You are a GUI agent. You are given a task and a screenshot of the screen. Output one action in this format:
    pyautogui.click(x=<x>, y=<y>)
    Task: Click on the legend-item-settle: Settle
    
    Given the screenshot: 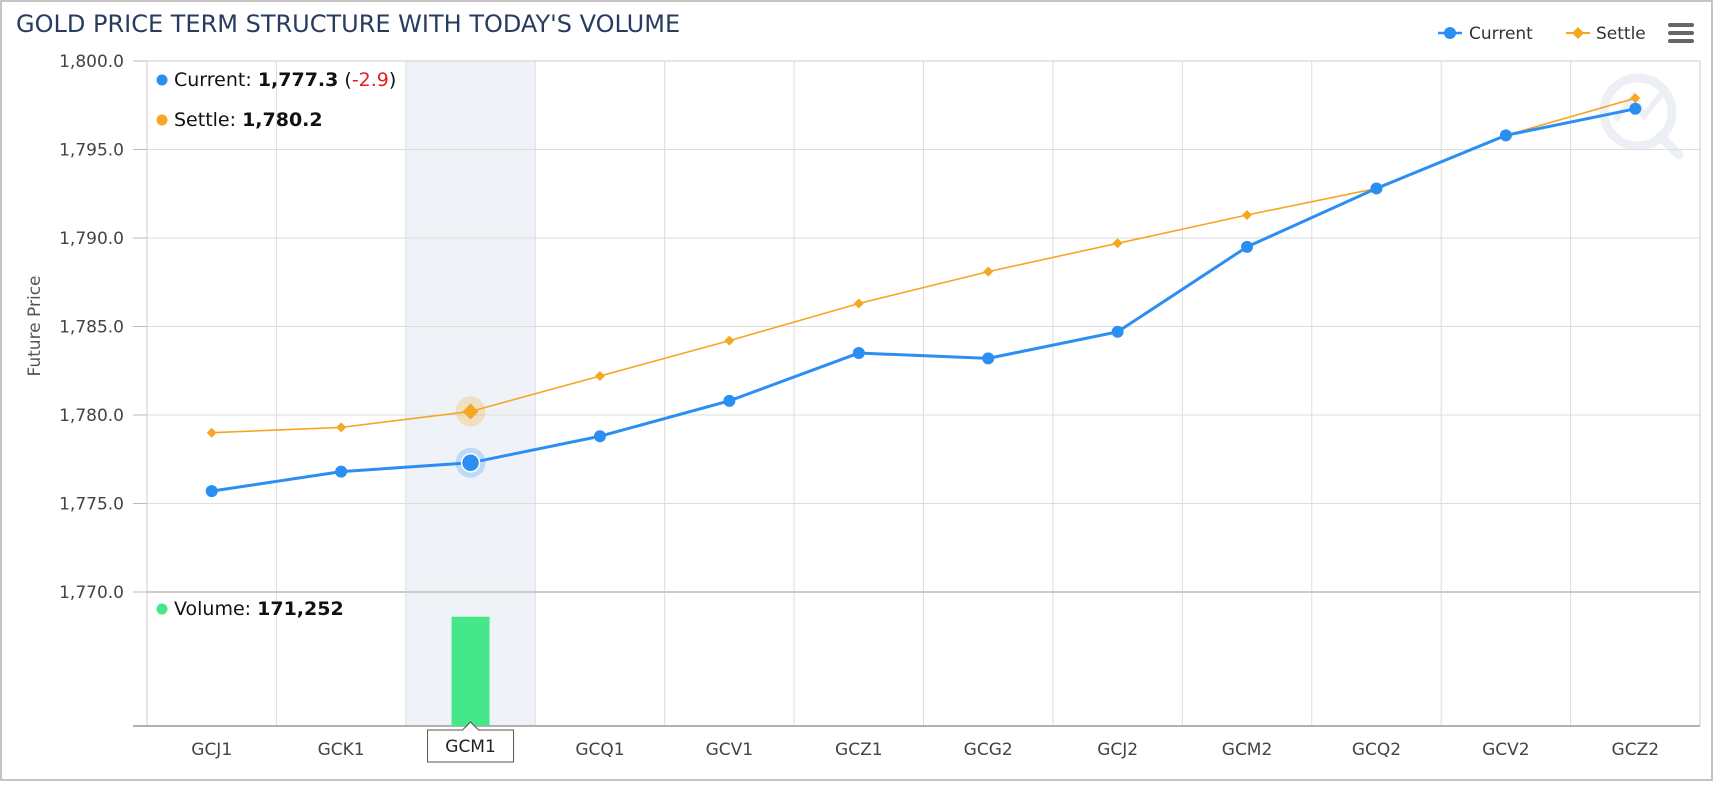 What is the action you would take?
    pyautogui.click(x=1606, y=34)
    